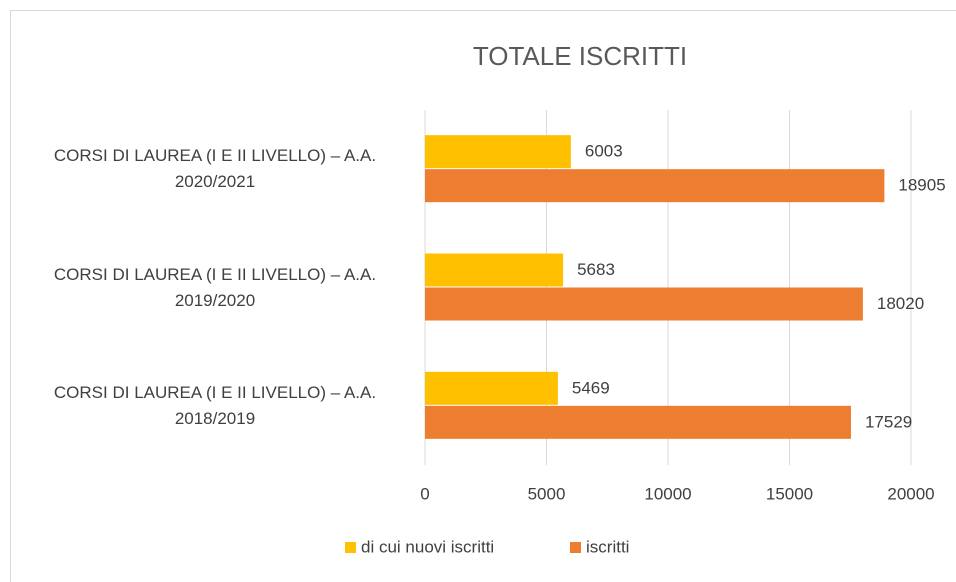 The width and height of the screenshot is (956, 582). What do you see at coordinates (591, 387) in the screenshot?
I see `data-label: 5469` at bounding box center [591, 387].